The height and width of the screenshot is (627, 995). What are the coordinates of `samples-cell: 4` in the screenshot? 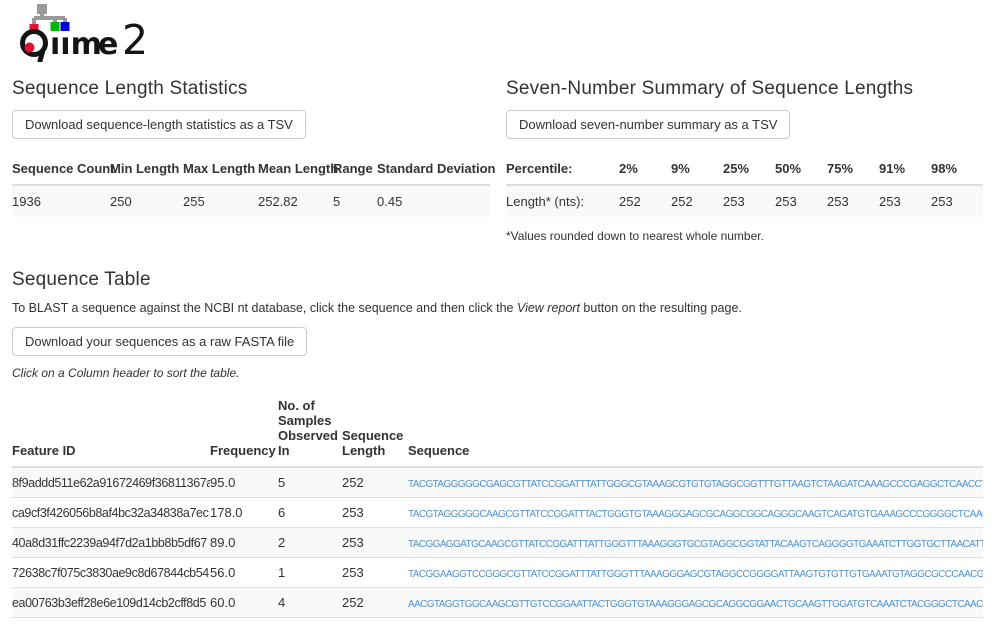 It's located at (310, 602).